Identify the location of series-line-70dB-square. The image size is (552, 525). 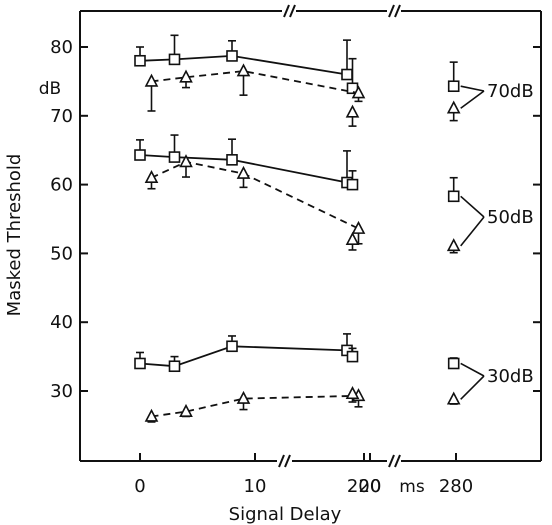
(243, 65).